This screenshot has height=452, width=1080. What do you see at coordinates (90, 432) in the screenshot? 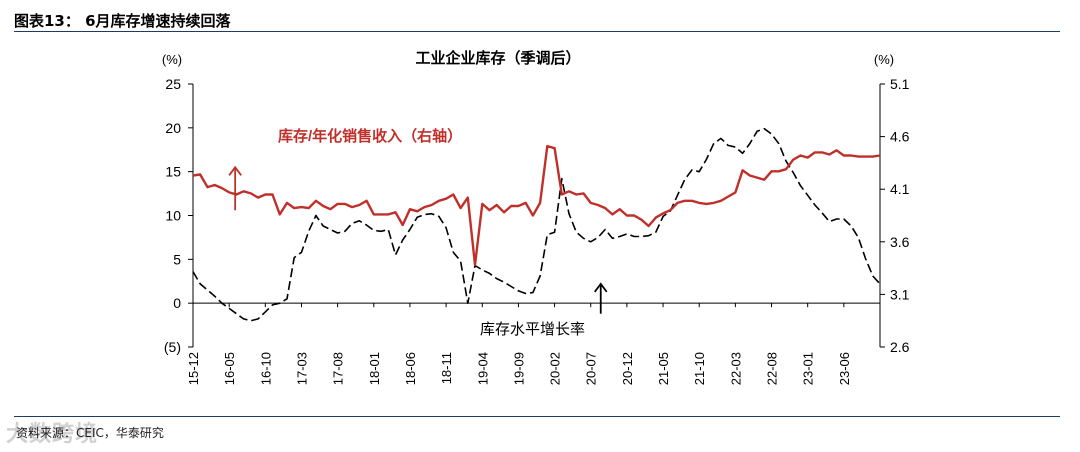
I see `source-note: 资料来源：CEIC，华泰研究` at bounding box center [90, 432].